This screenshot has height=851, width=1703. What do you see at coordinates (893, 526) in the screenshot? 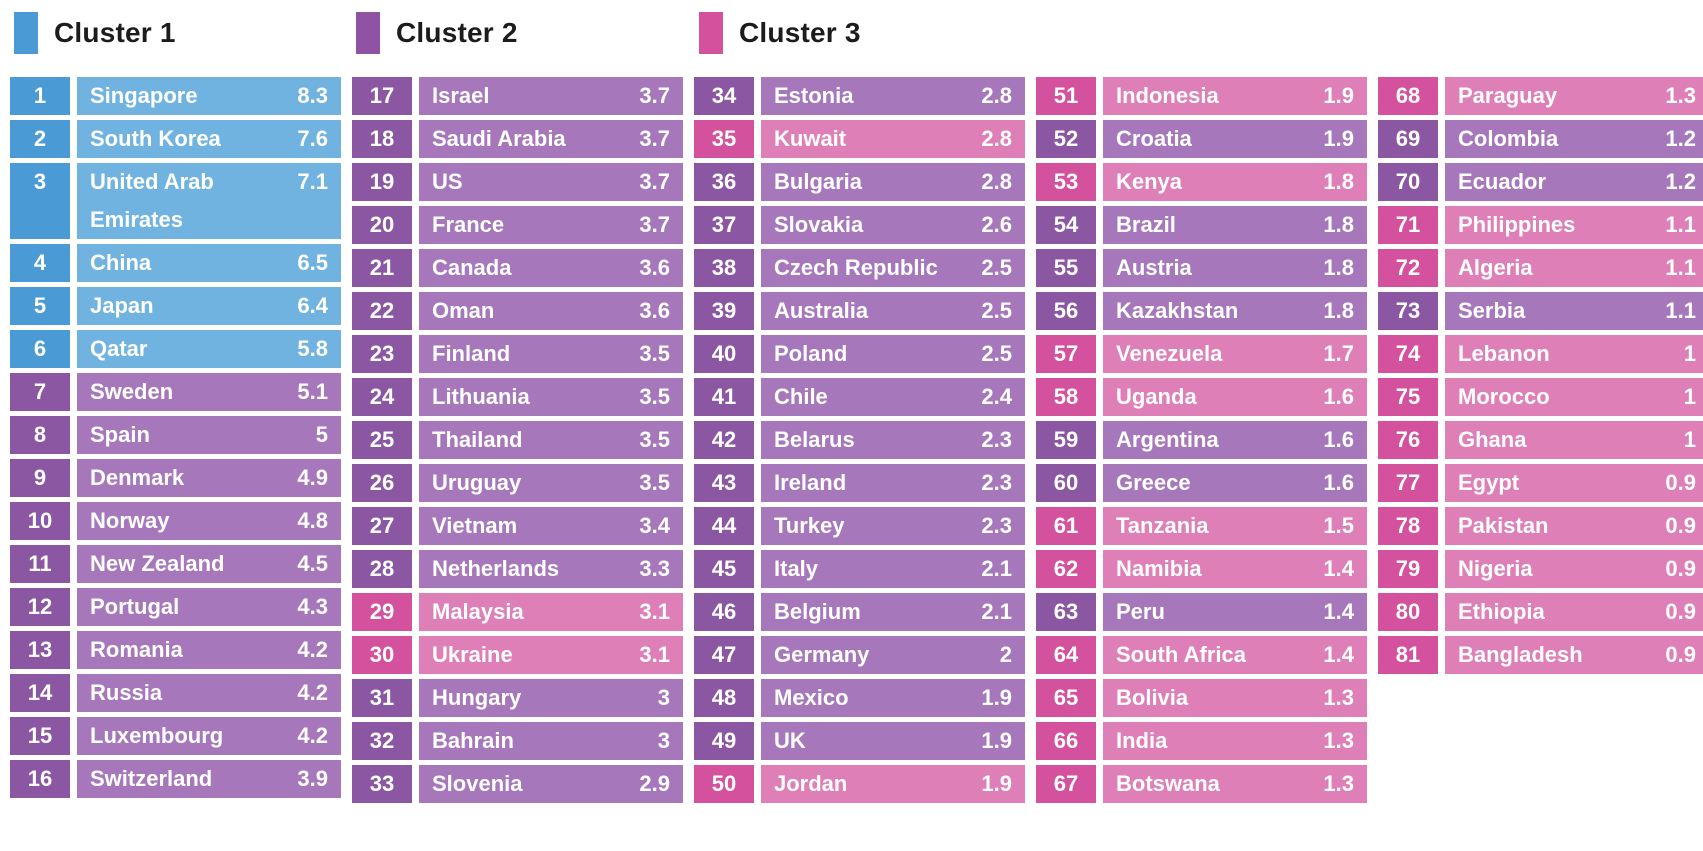
I see `country-cell: Turkey 2.3` at bounding box center [893, 526].